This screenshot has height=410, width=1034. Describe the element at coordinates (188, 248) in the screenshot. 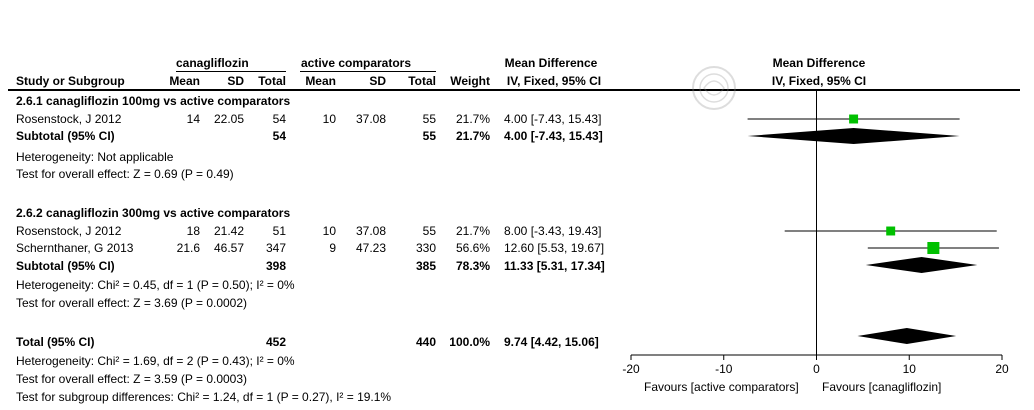

I see `study-mean1: 21.6` at that location.